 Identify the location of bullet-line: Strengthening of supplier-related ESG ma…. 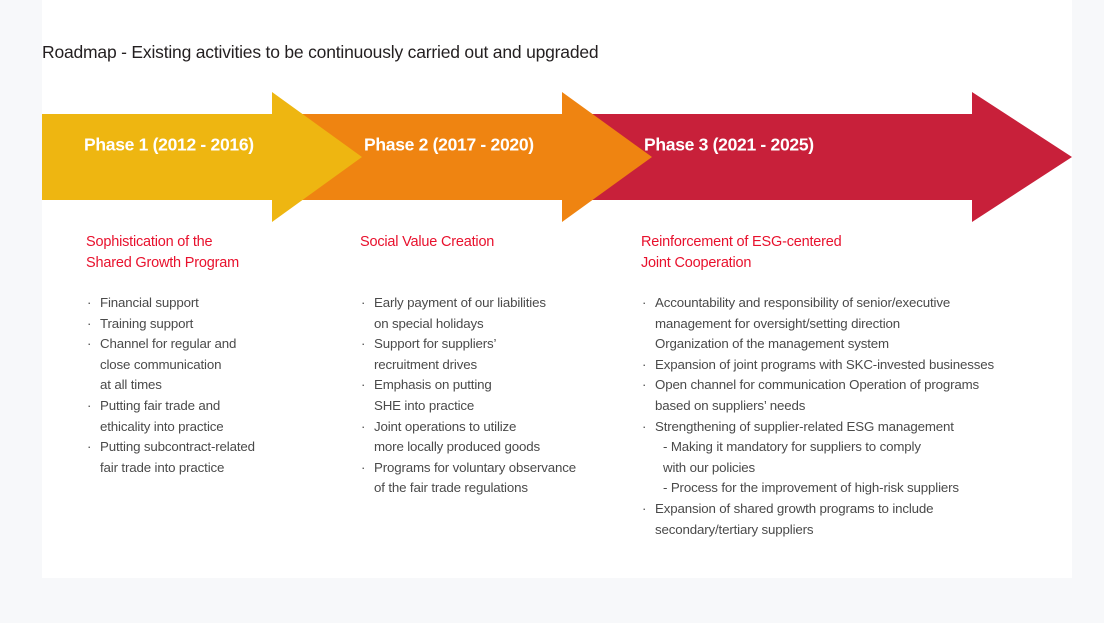
(804, 426).